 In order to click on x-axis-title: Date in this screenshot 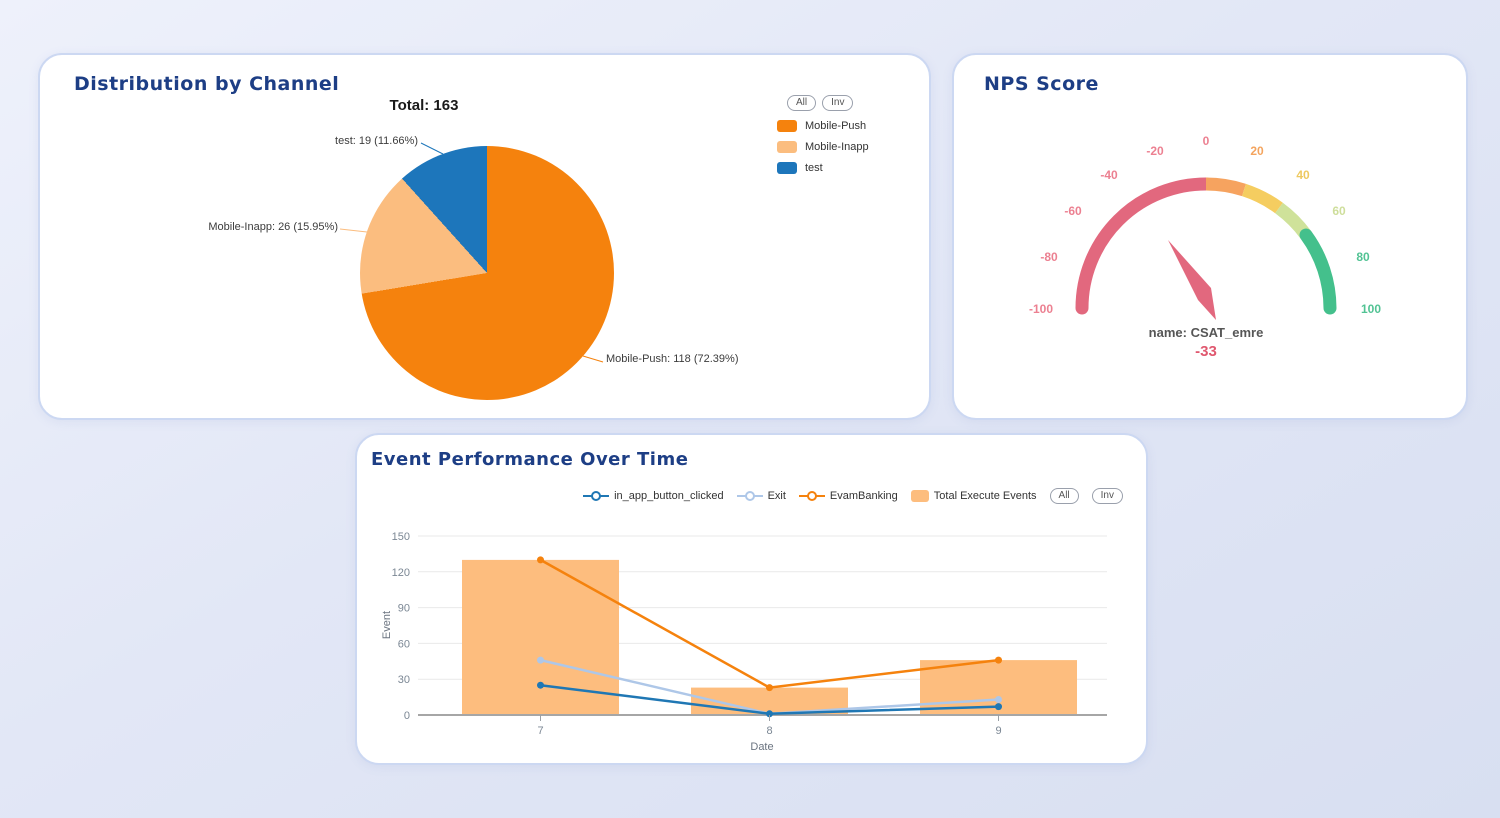, I will do `click(761, 747)`.